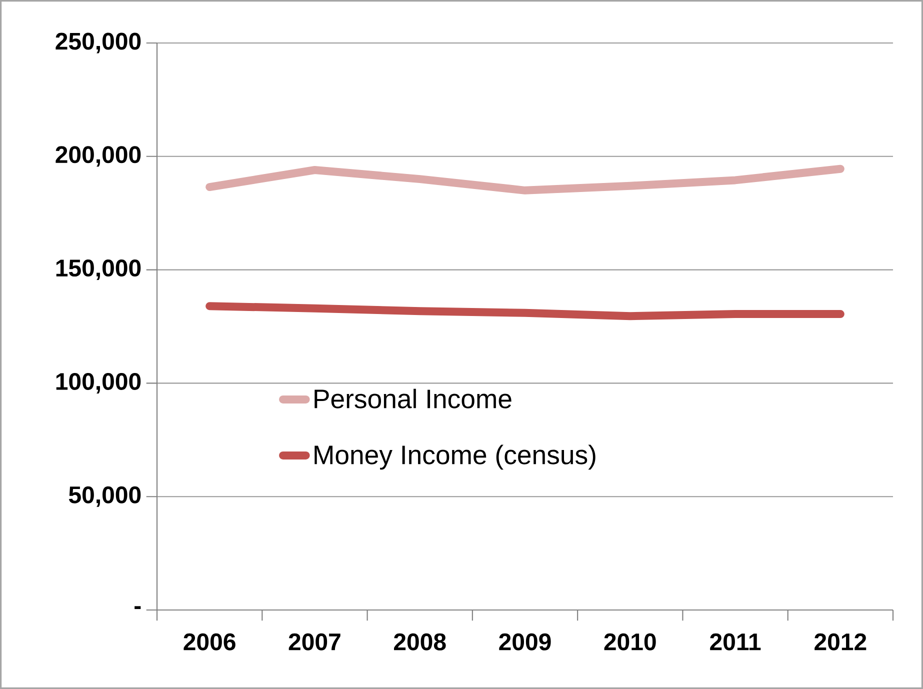 The height and width of the screenshot is (689, 923). I want to click on x-tick-label: 2011, so click(735, 641).